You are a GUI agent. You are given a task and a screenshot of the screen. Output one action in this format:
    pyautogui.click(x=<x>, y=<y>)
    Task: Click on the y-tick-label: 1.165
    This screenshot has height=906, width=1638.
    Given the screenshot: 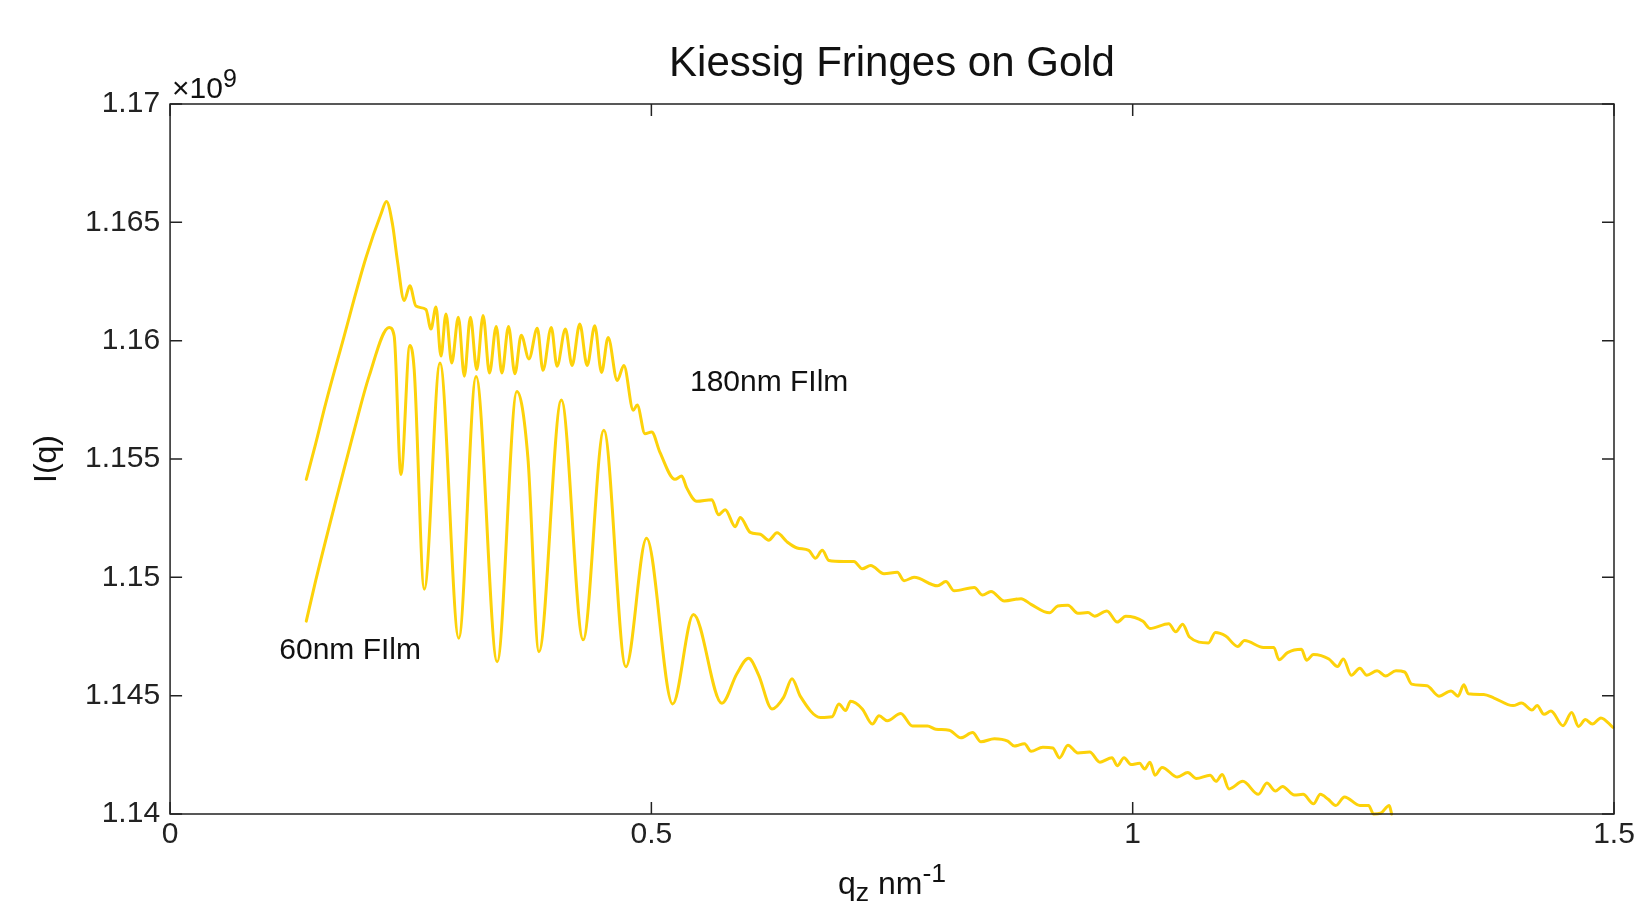 What is the action you would take?
    pyautogui.click(x=123, y=220)
    